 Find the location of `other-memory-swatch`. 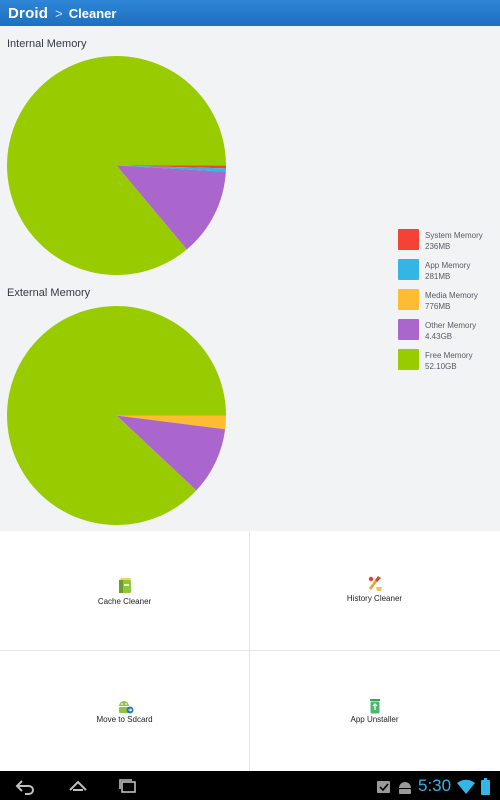

other-memory-swatch is located at coordinates (408, 329).